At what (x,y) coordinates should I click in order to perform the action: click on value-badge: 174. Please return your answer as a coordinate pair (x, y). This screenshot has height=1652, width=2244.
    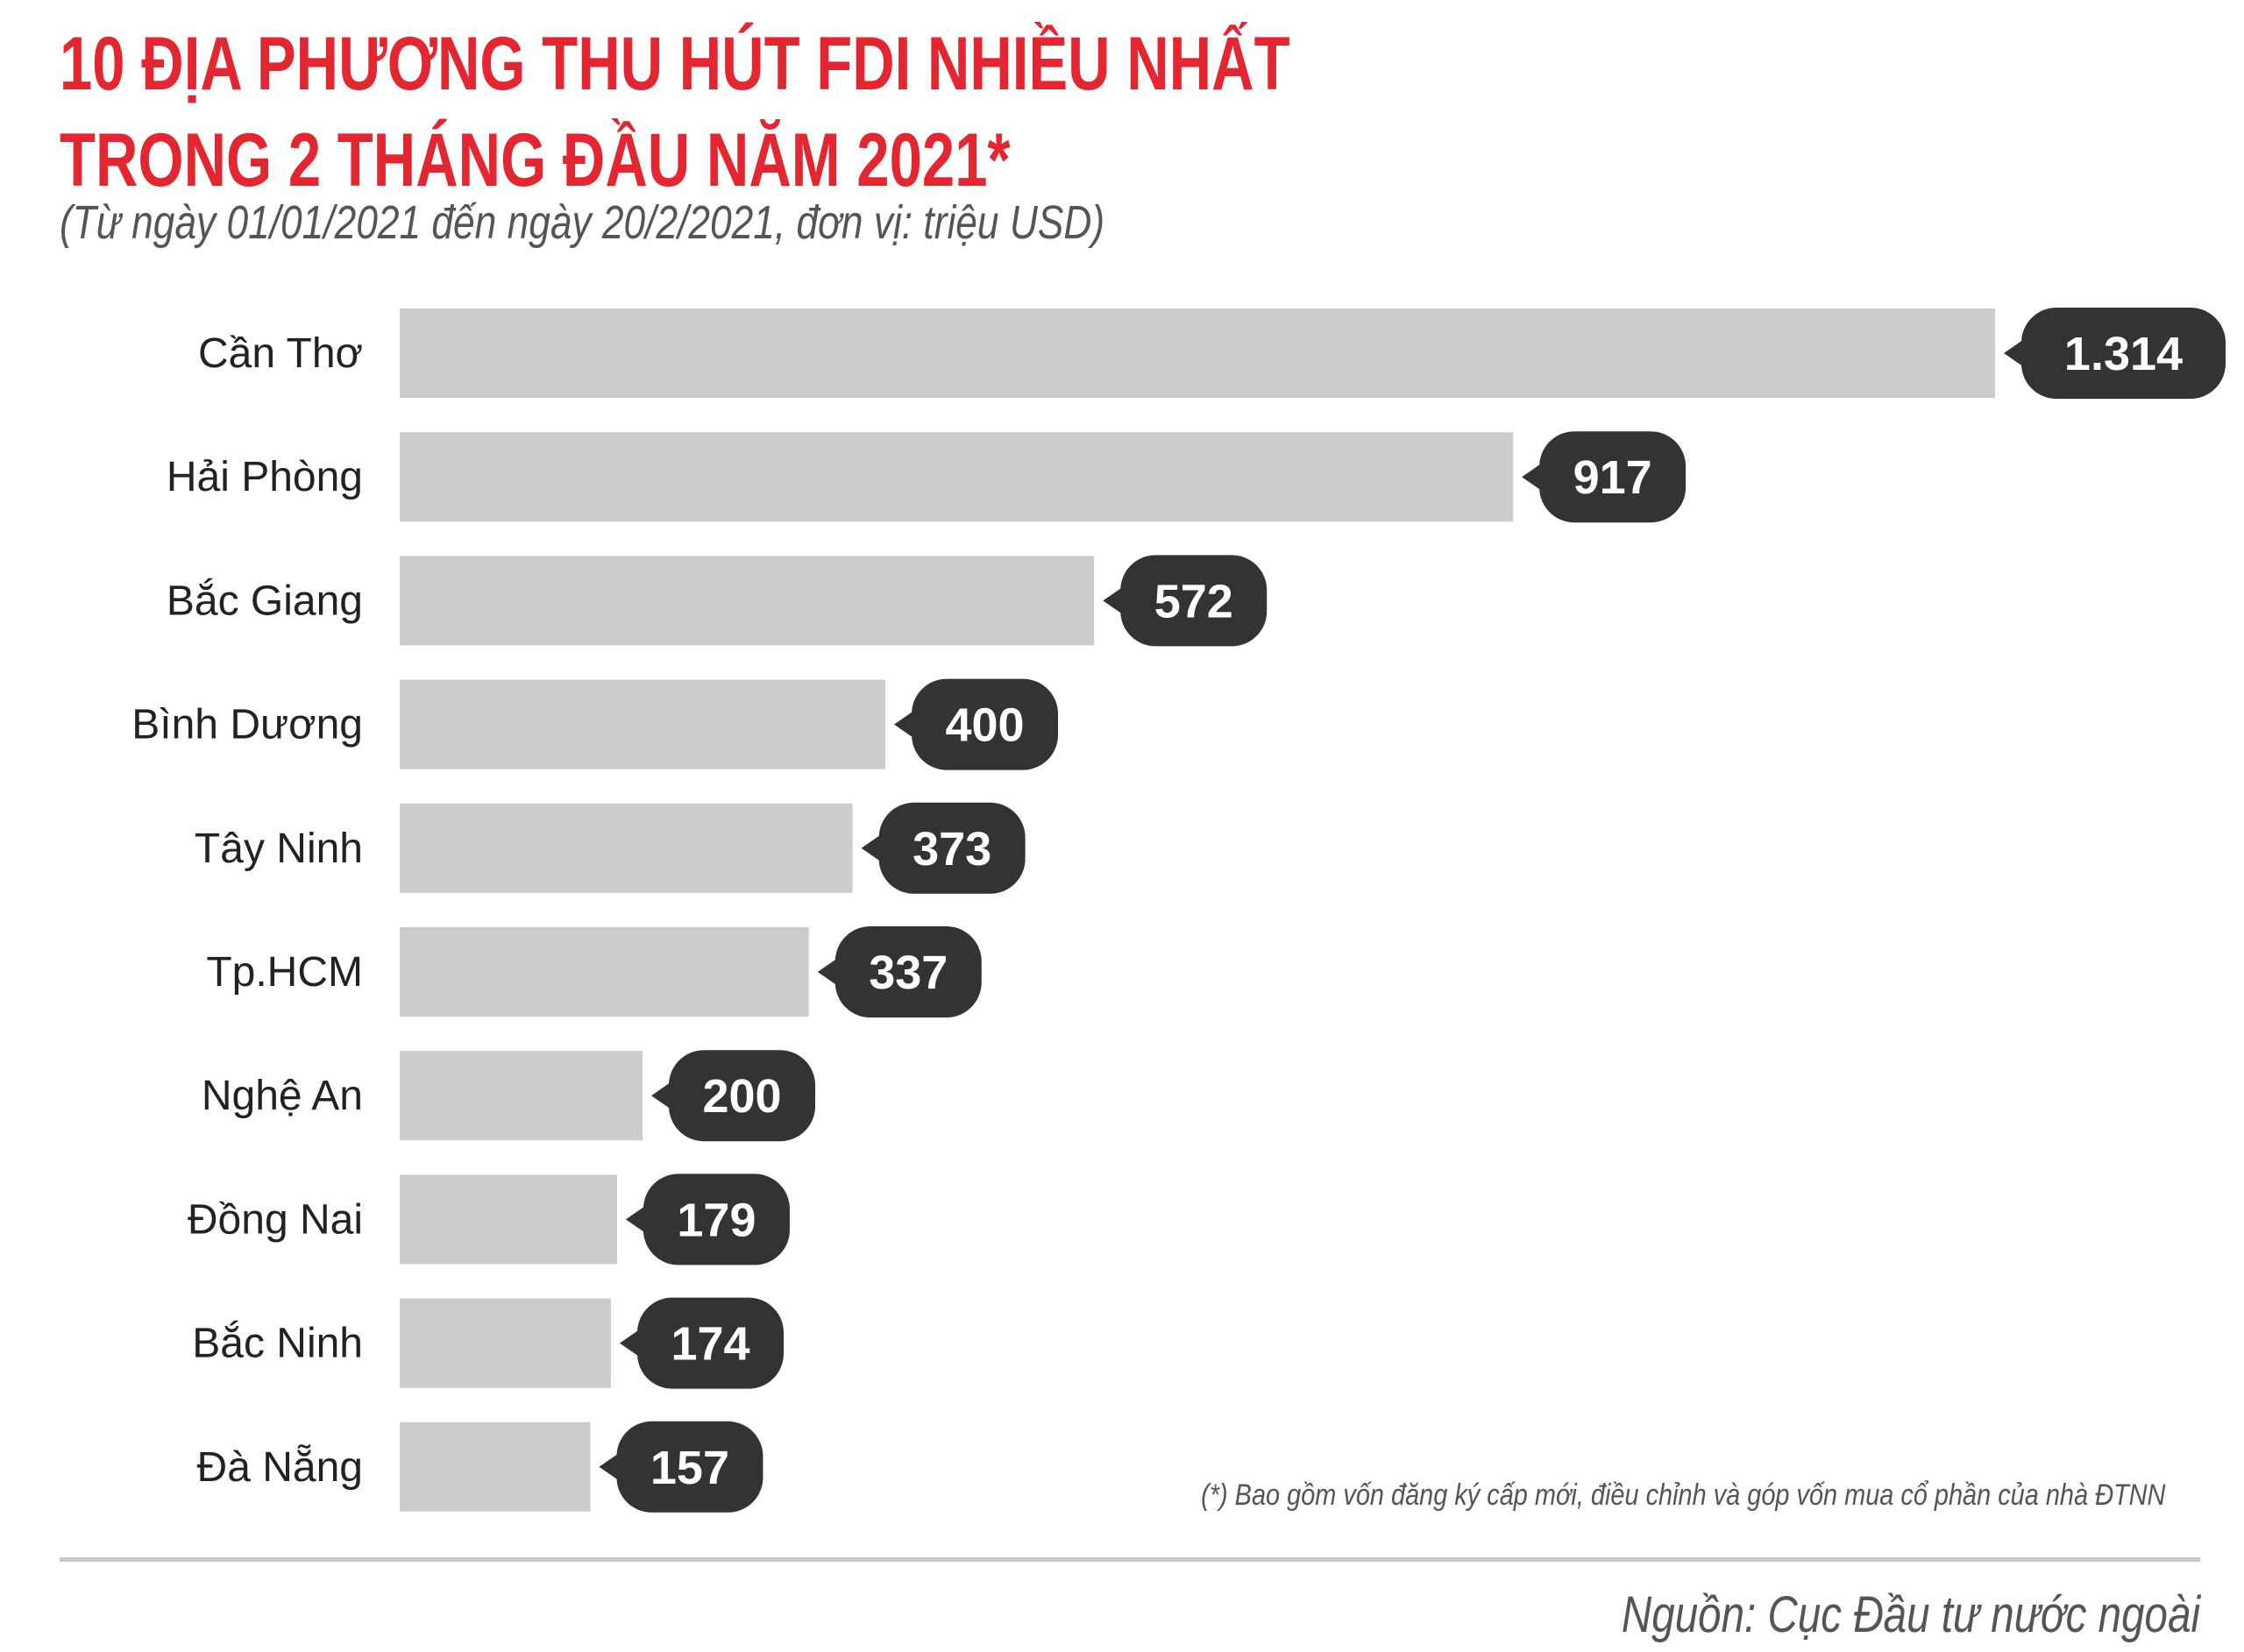
    Looking at the image, I should click on (703, 1343).